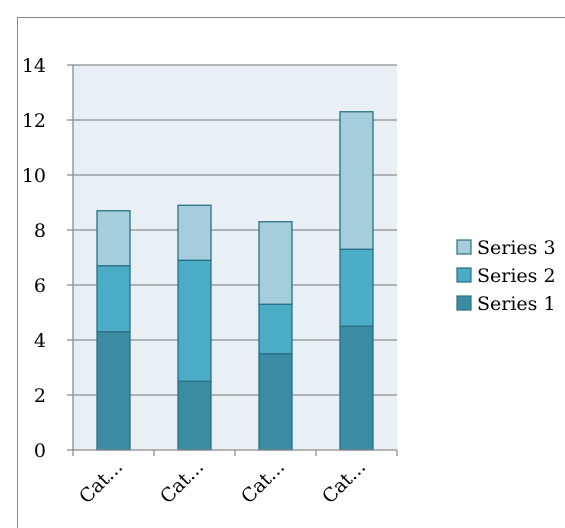 Image resolution: width=565 pixels, height=528 pixels. Describe the element at coordinates (516, 248) in the screenshot. I see `legend-label: Series 3` at that location.